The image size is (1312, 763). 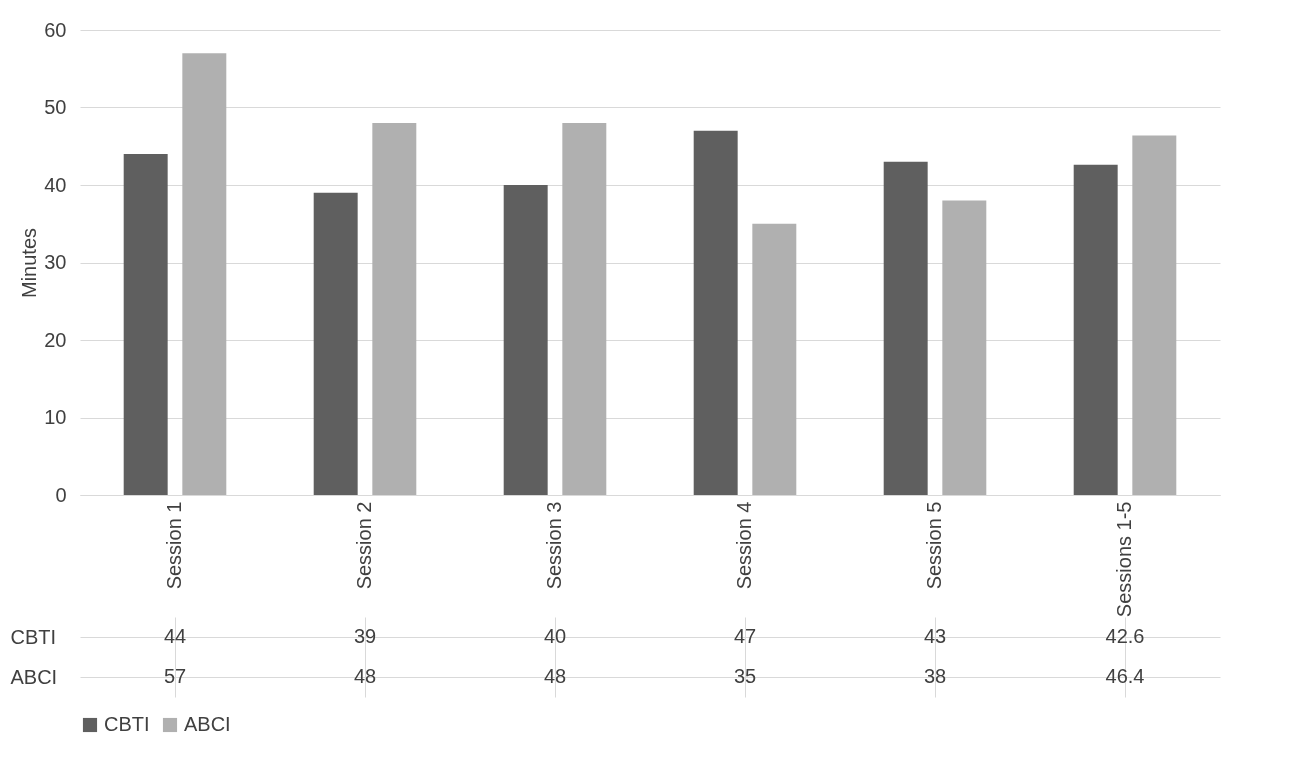 What do you see at coordinates (61, 494) in the screenshot?
I see `y-tick-label: 0` at bounding box center [61, 494].